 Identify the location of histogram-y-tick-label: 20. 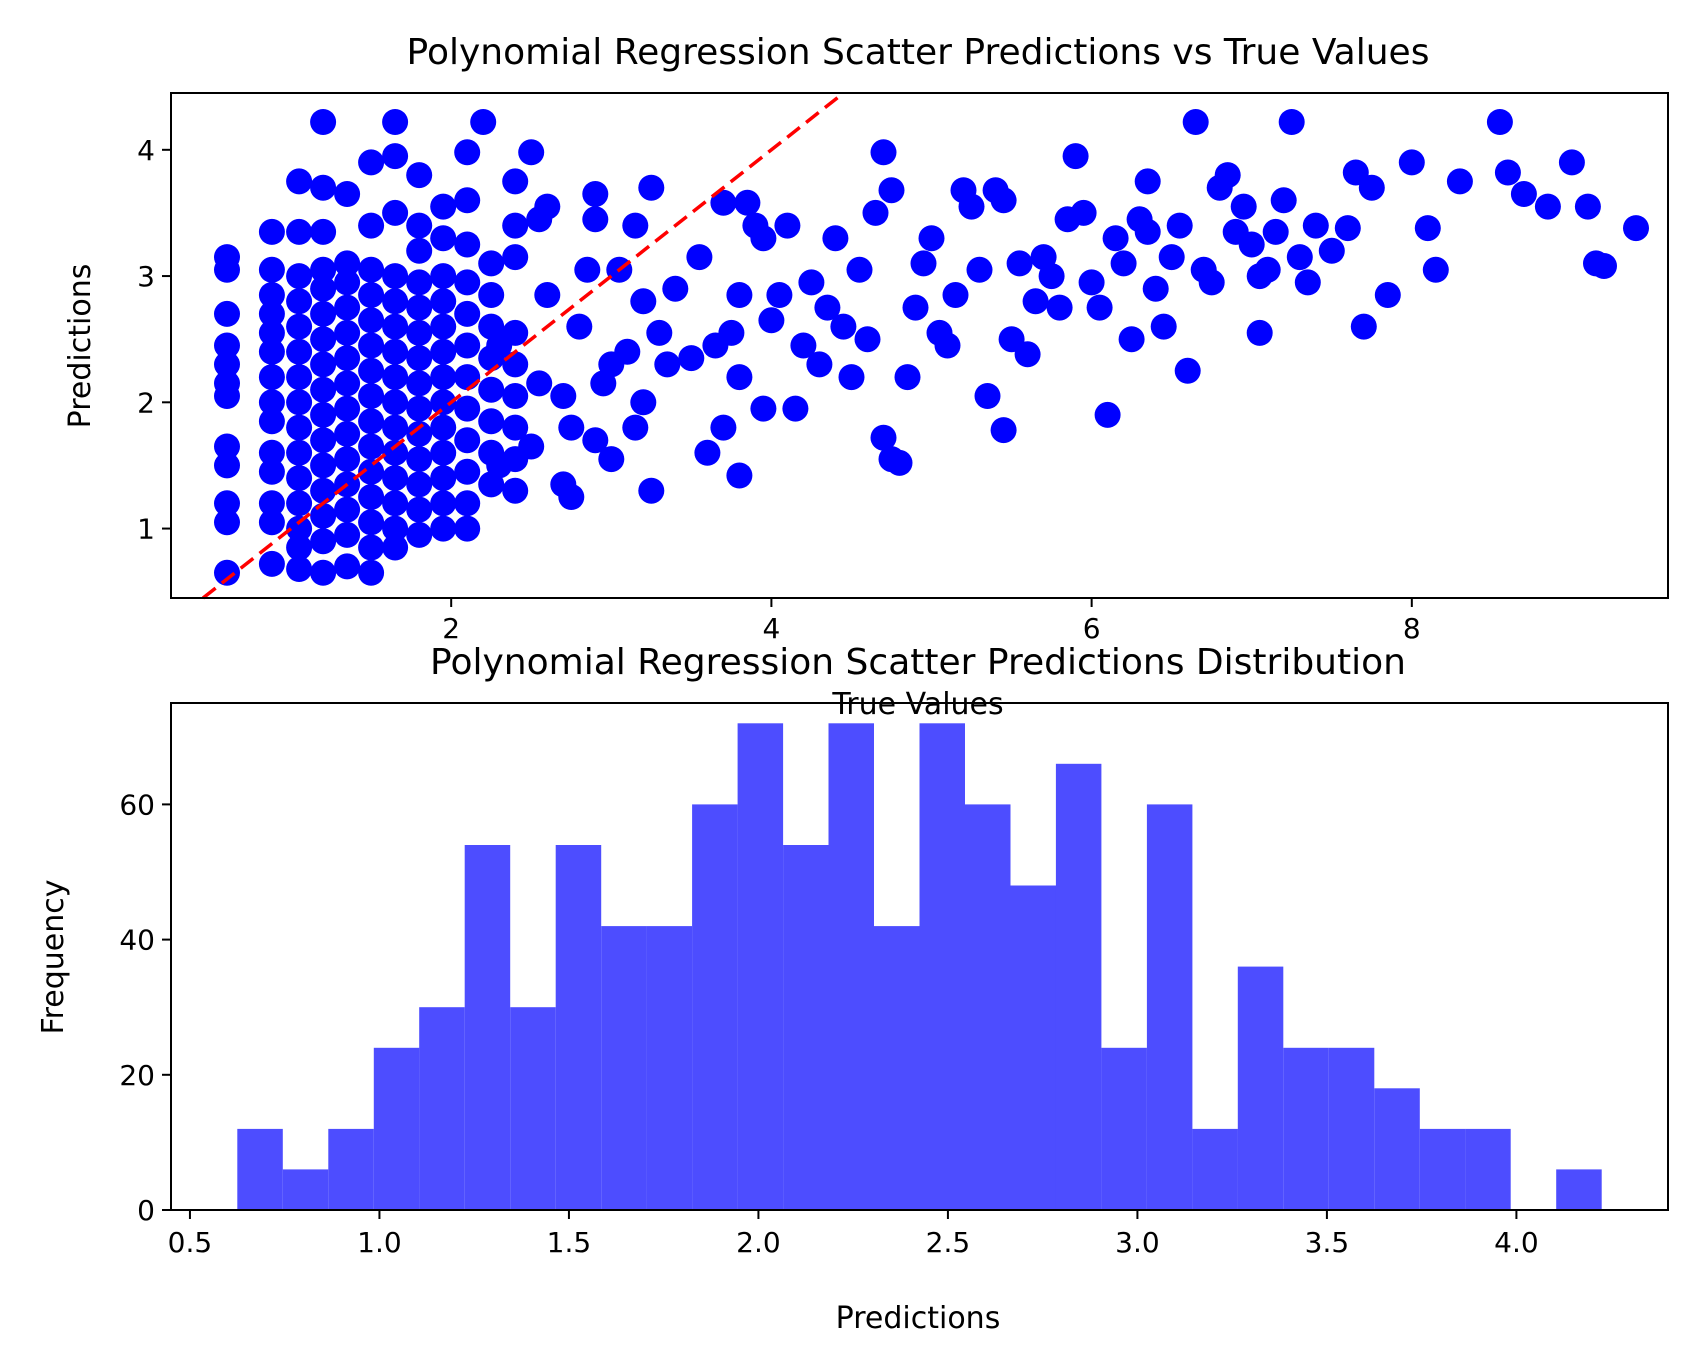
(137, 1075).